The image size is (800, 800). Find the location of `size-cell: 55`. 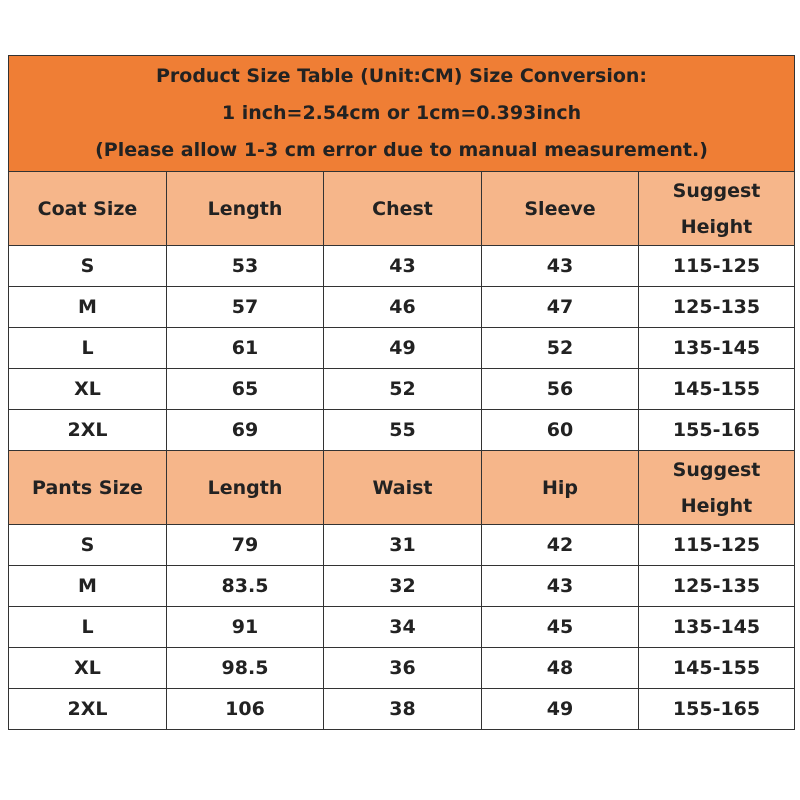

size-cell: 55 is located at coordinates (402, 430).